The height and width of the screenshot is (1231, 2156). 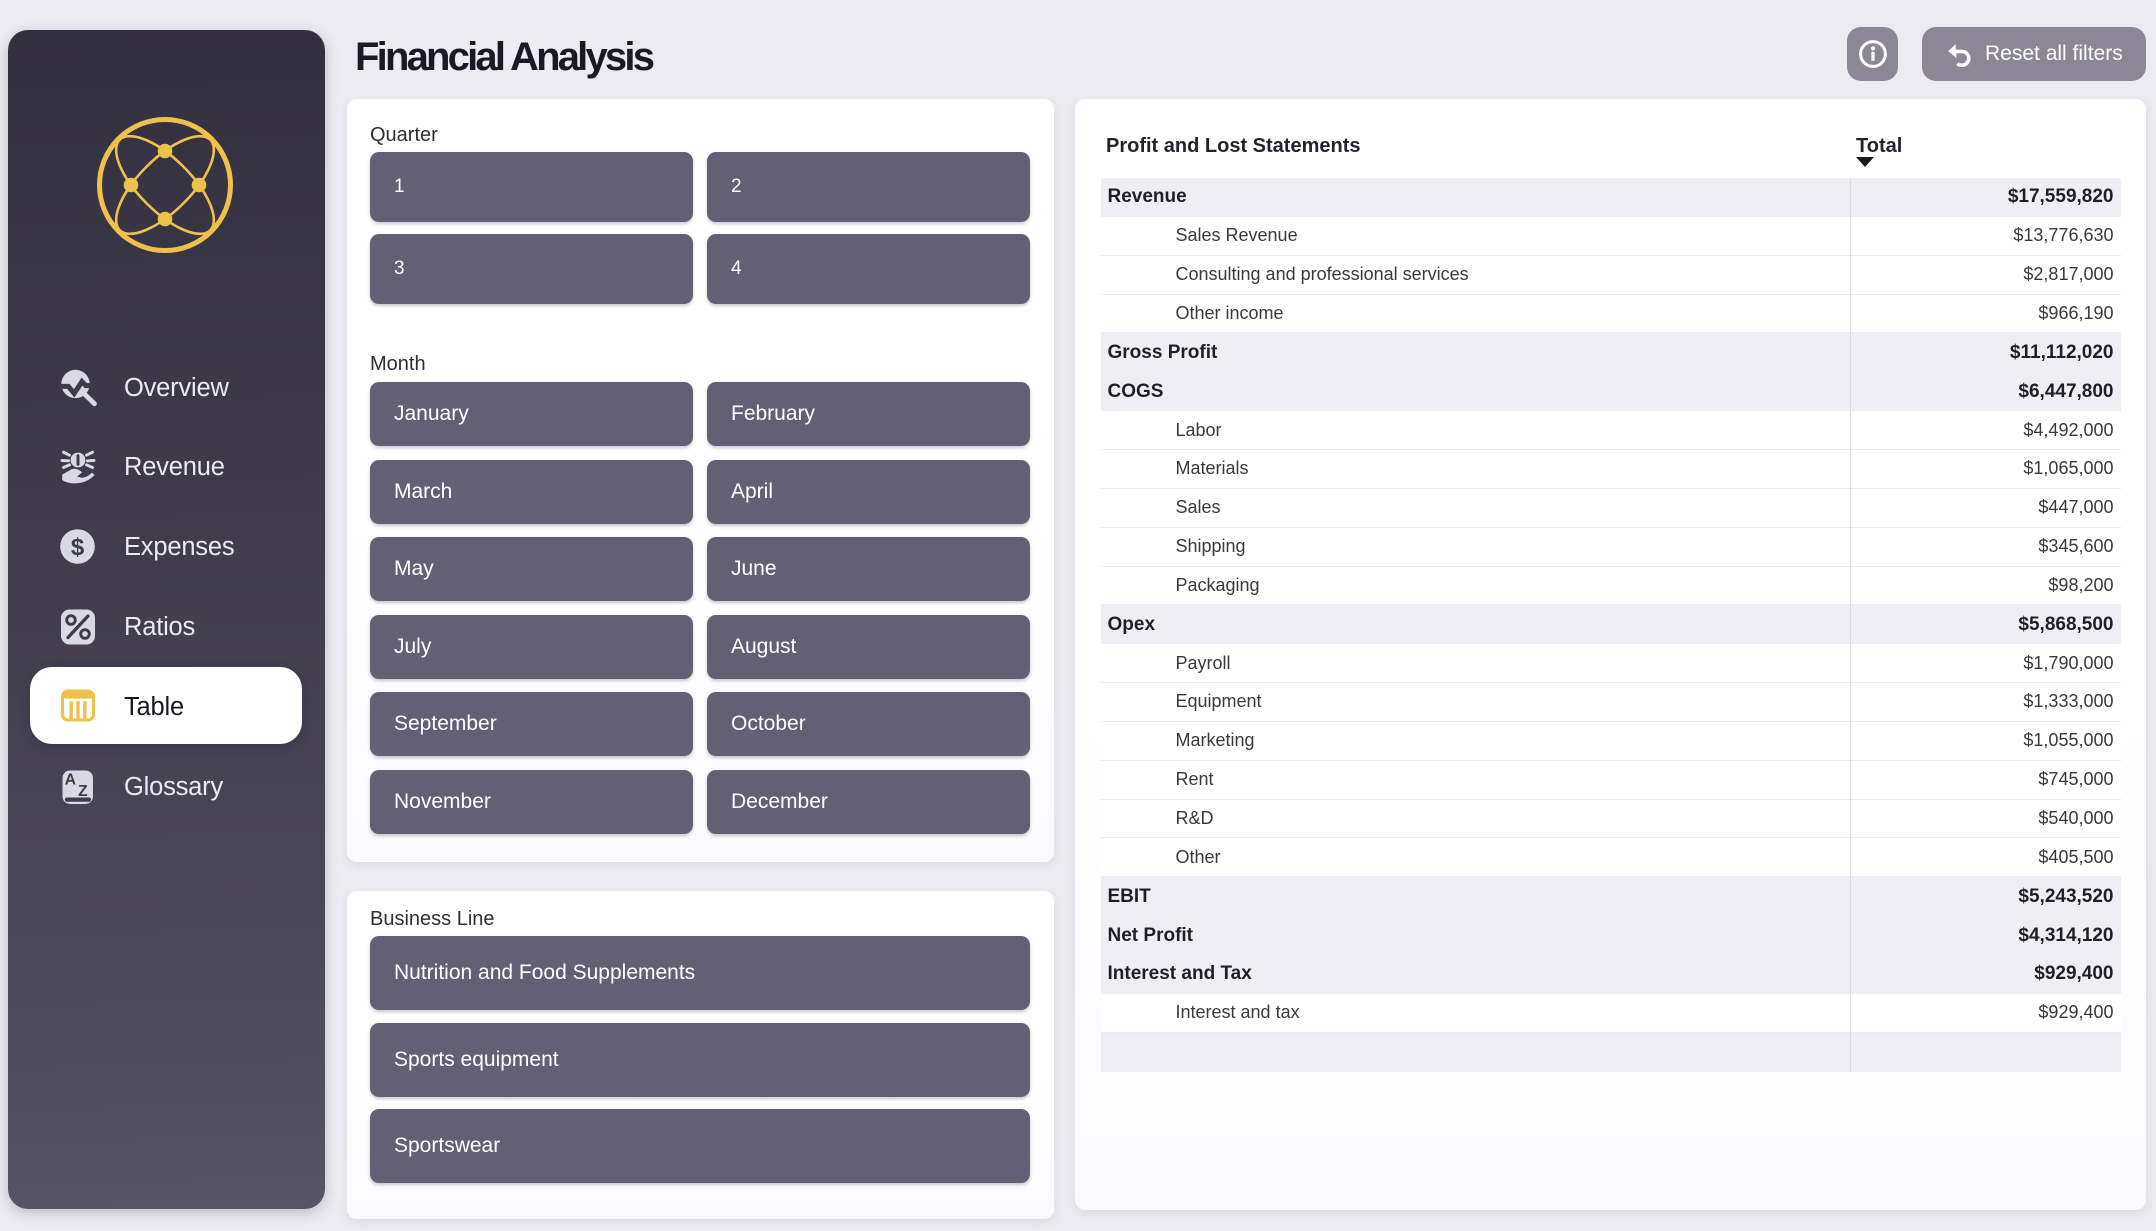 I want to click on svg-text: A, so click(x=70, y=779).